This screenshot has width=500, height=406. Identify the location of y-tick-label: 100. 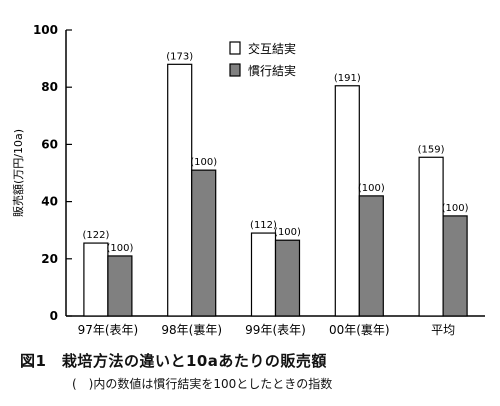
(45, 30).